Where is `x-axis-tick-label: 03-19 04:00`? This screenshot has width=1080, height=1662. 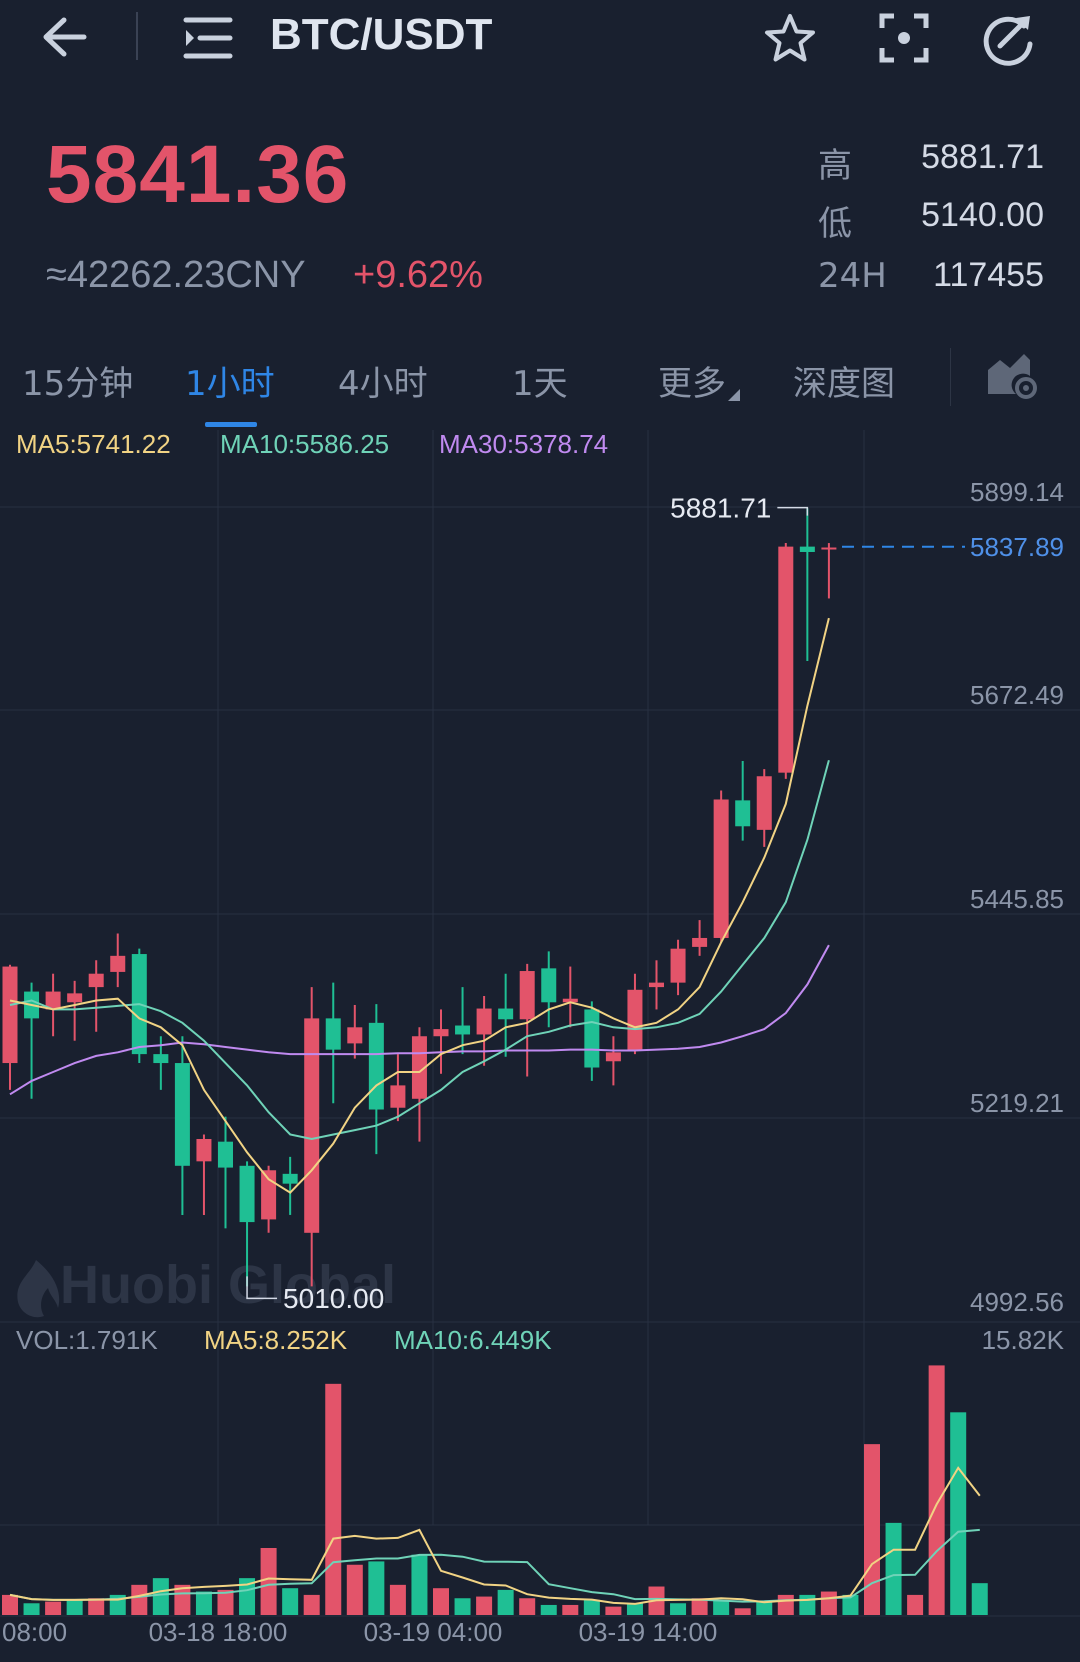 x-axis-tick-label: 03-19 04:00 is located at coordinates (433, 1632).